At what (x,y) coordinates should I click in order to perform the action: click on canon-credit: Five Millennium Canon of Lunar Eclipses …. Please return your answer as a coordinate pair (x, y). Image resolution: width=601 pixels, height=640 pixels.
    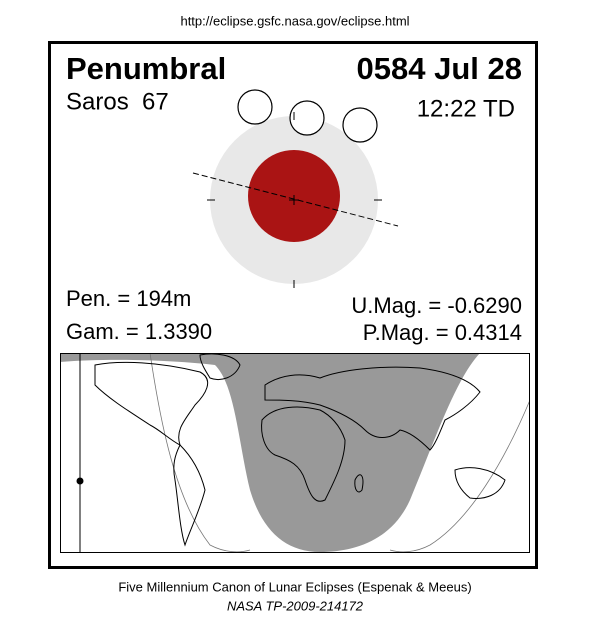
    Looking at the image, I should click on (294, 586).